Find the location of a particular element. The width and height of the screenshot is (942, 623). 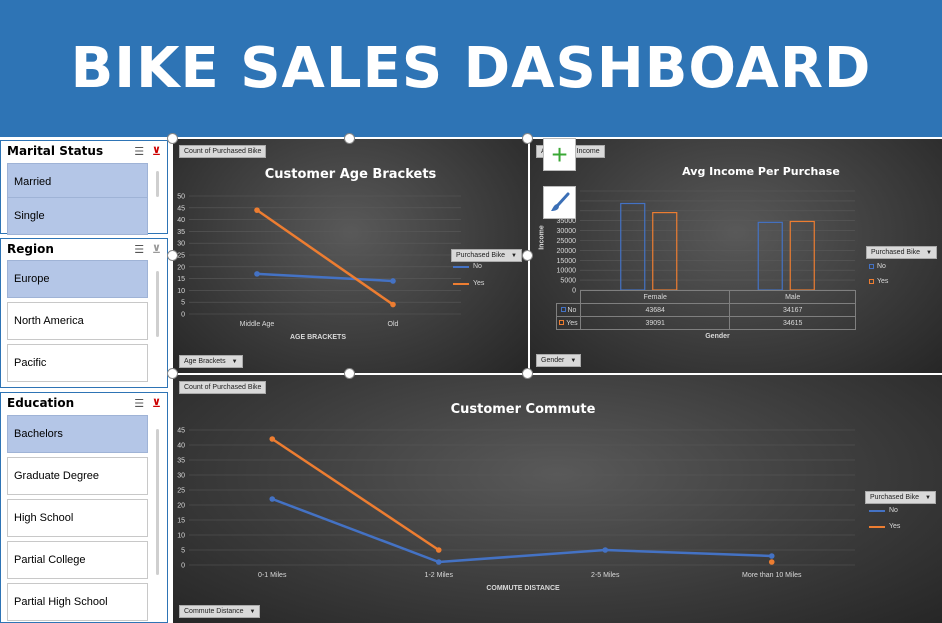

bar-no is located at coordinates (633, 246).